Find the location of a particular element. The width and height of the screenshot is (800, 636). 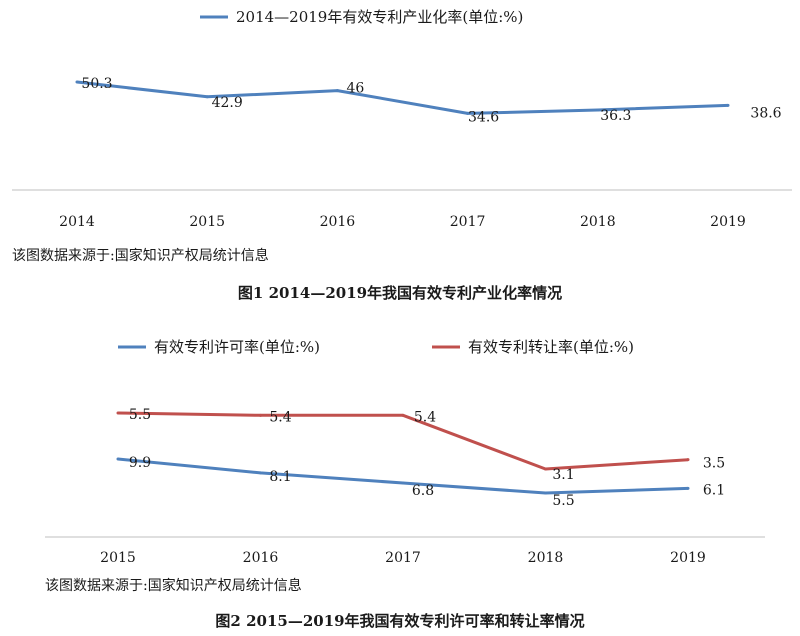

chart-1-legend-label: 2014—2019年有效专利产业化率(单位:%) is located at coordinates (379, 17).